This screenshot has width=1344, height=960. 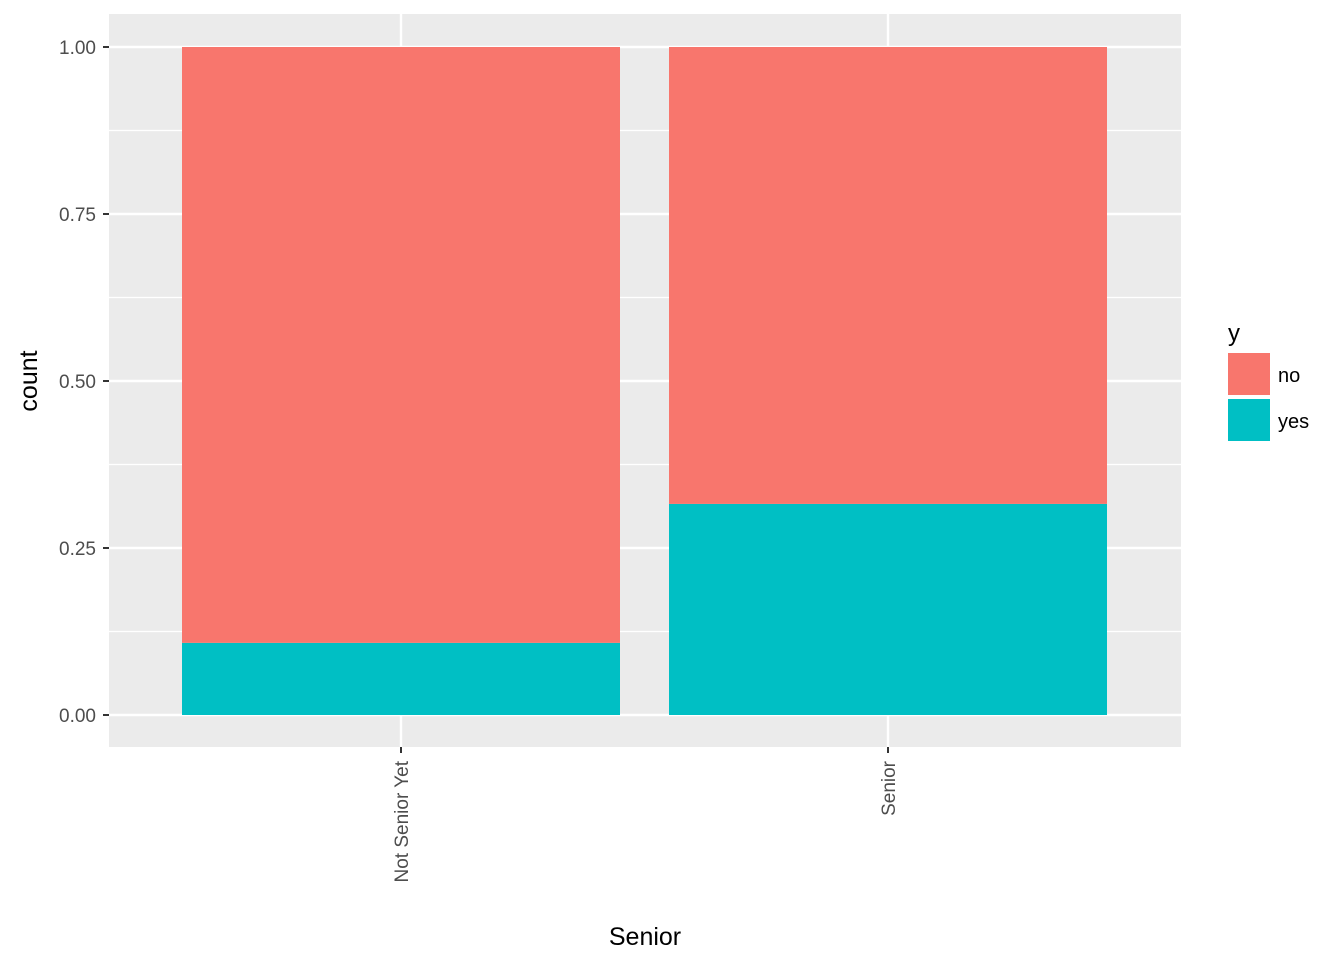 I want to click on legend-key-no, so click(x=1249, y=374).